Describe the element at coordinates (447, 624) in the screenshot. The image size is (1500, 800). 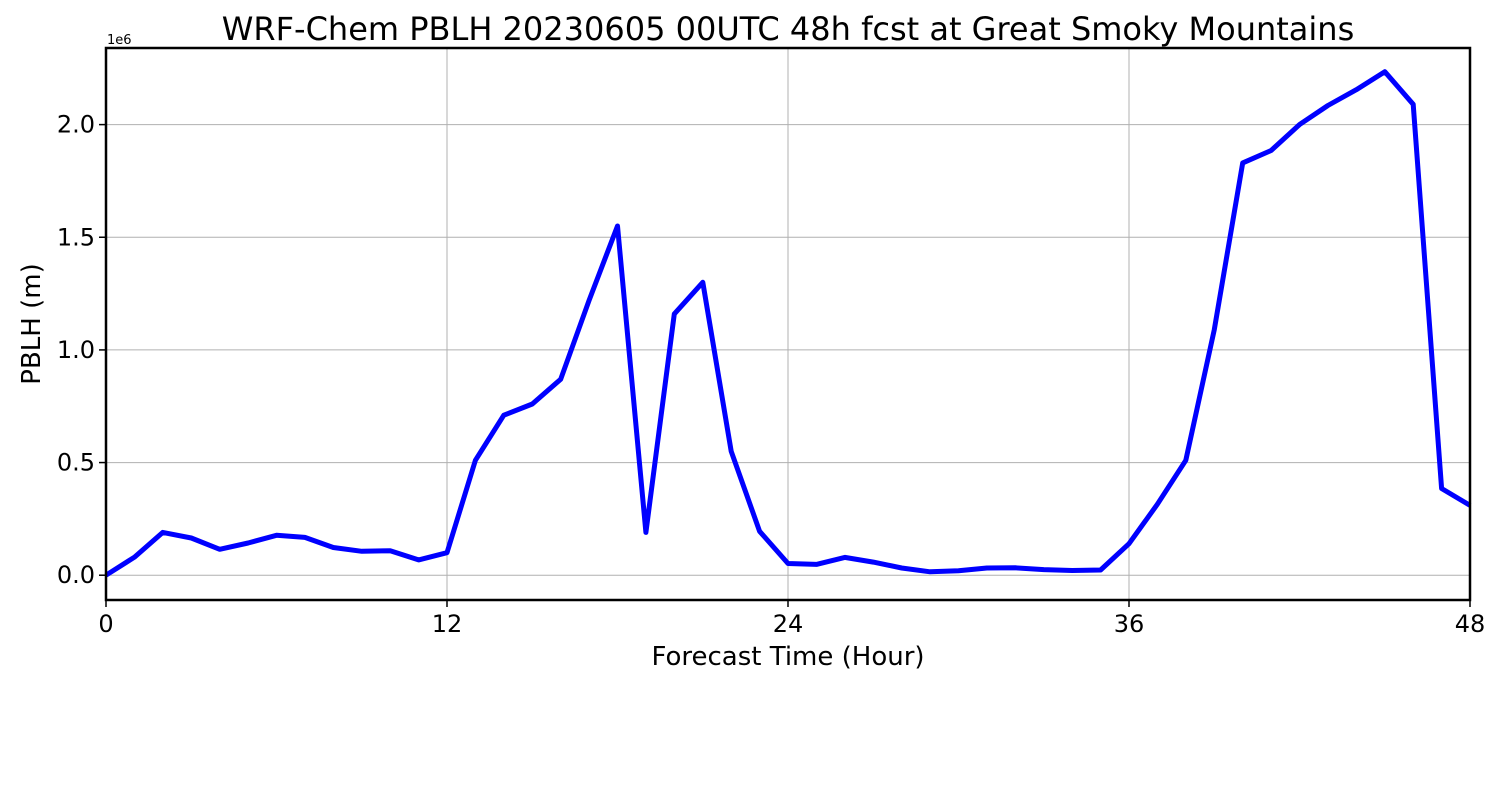
I see `x-tick-label: 12` at that location.